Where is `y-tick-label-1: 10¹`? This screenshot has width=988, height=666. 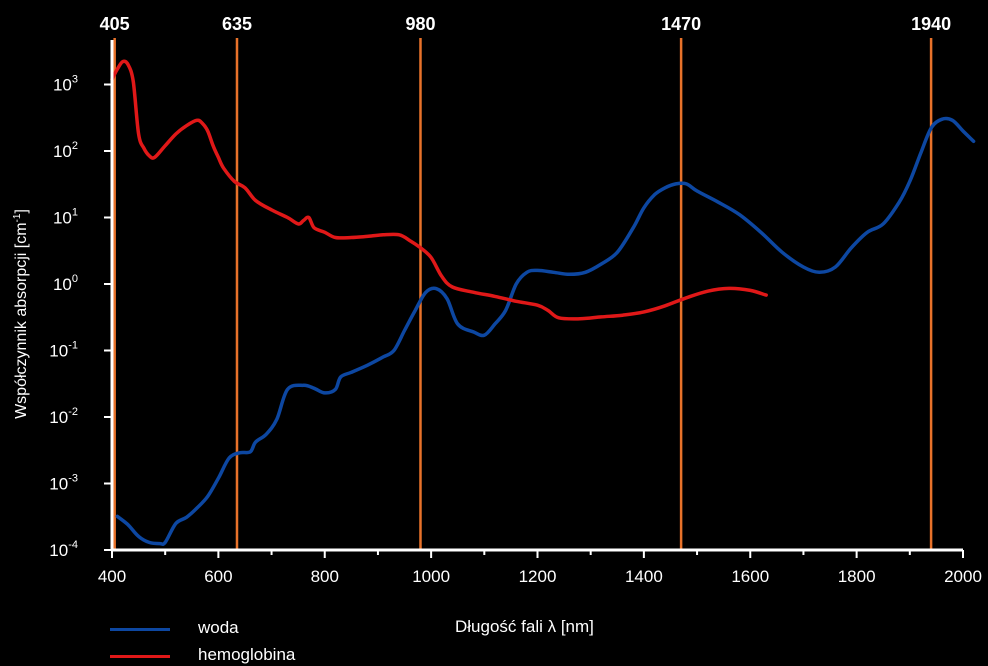
y-tick-label-1: 10¹ is located at coordinates (65, 217).